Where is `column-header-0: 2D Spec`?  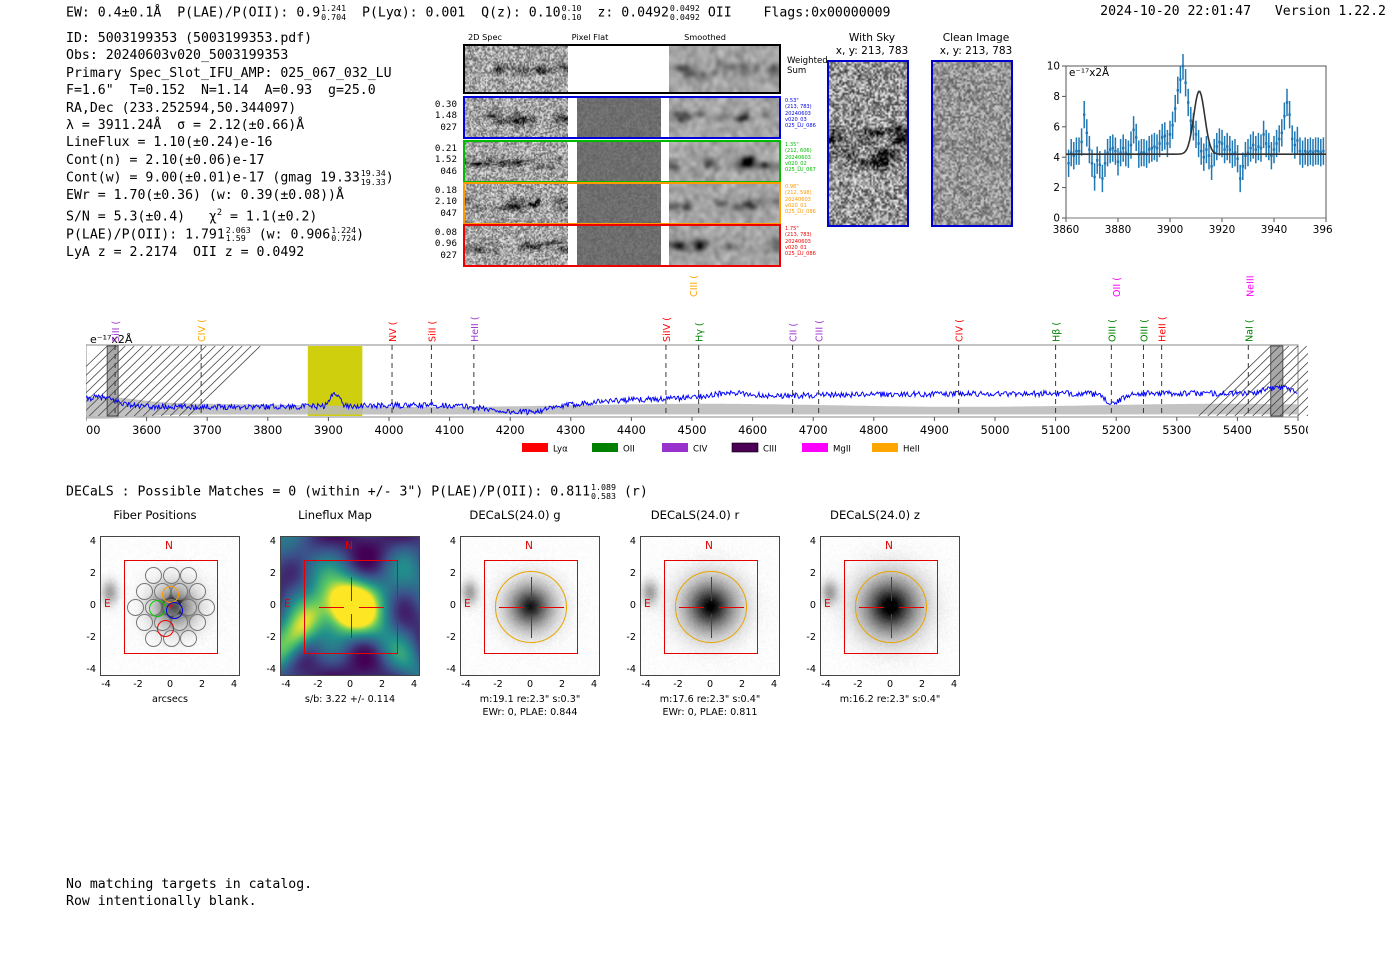 column-header-0: 2D Spec is located at coordinates (485, 37).